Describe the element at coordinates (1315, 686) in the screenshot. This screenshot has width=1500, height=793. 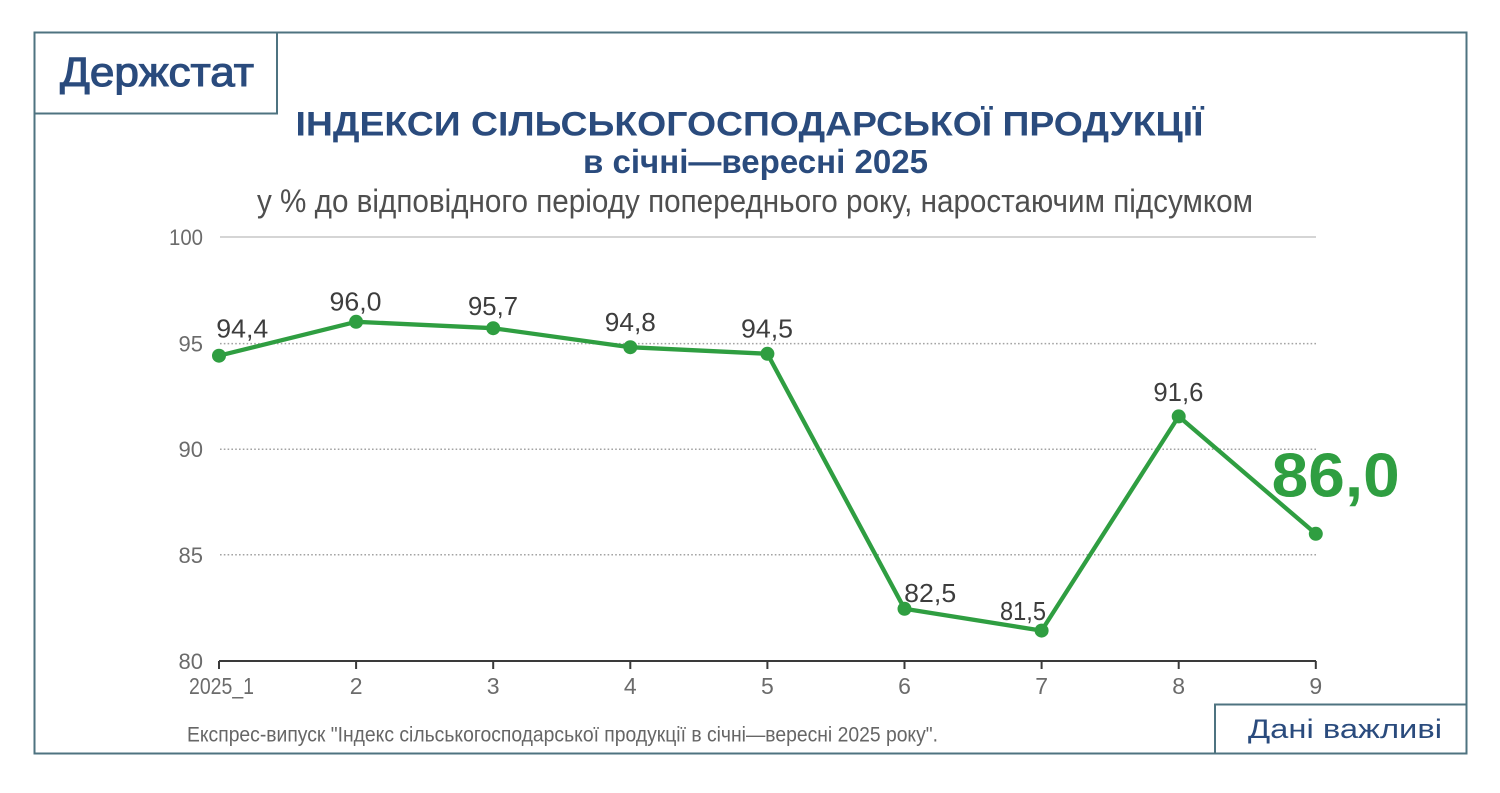
I see `svg-text: 9` at that location.